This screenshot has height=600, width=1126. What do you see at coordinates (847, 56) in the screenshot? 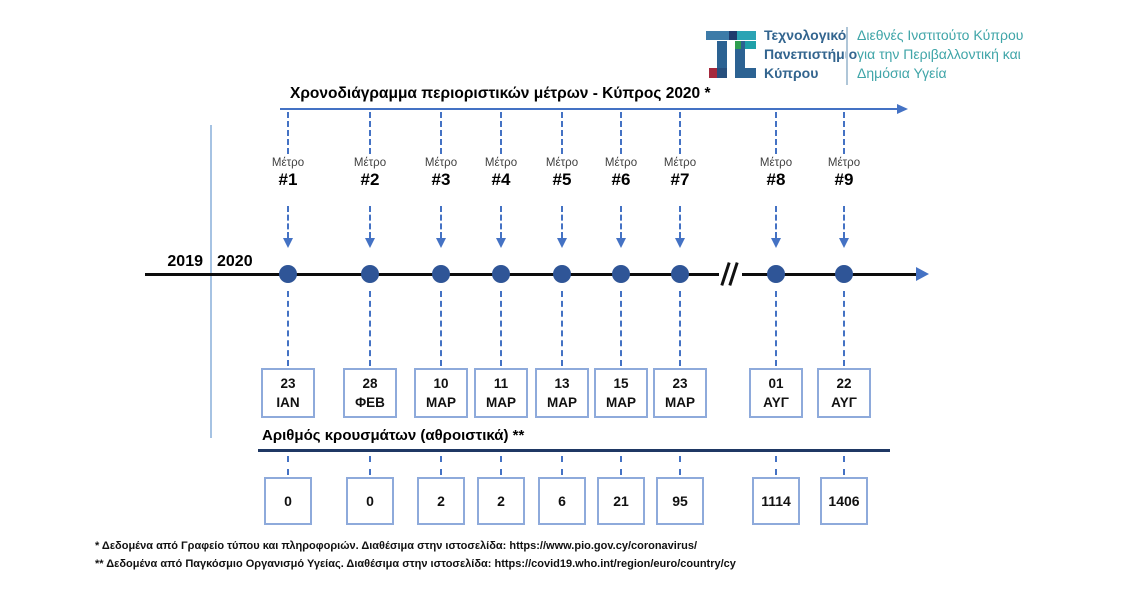
I see `logo-divider` at bounding box center [847, 56].